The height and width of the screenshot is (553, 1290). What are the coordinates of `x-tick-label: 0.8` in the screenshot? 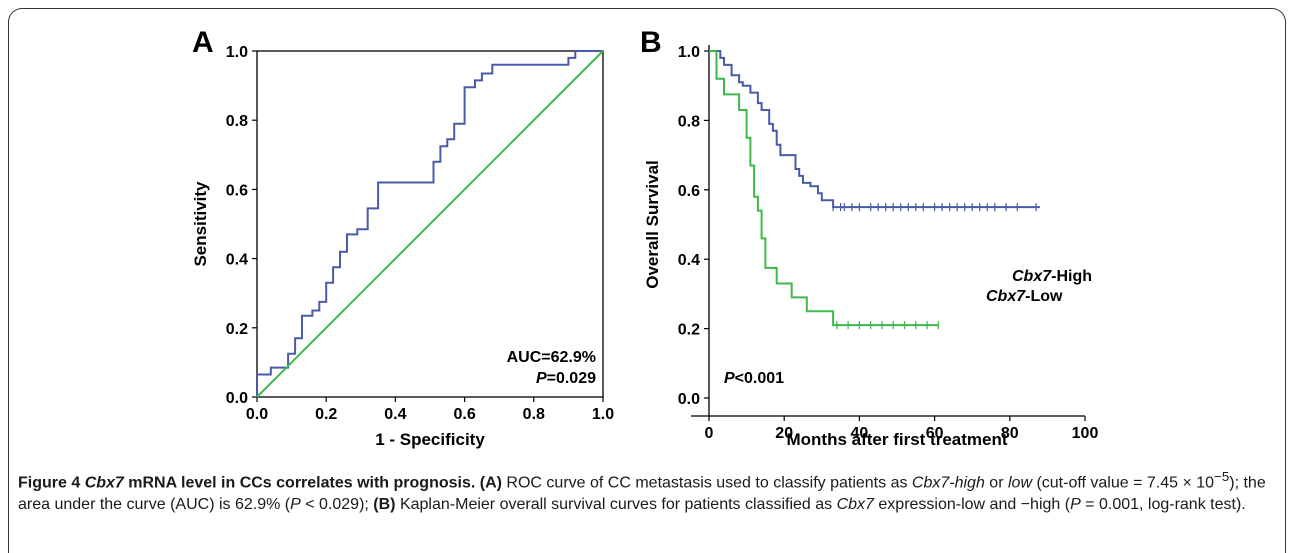 It's located at (534, 414).